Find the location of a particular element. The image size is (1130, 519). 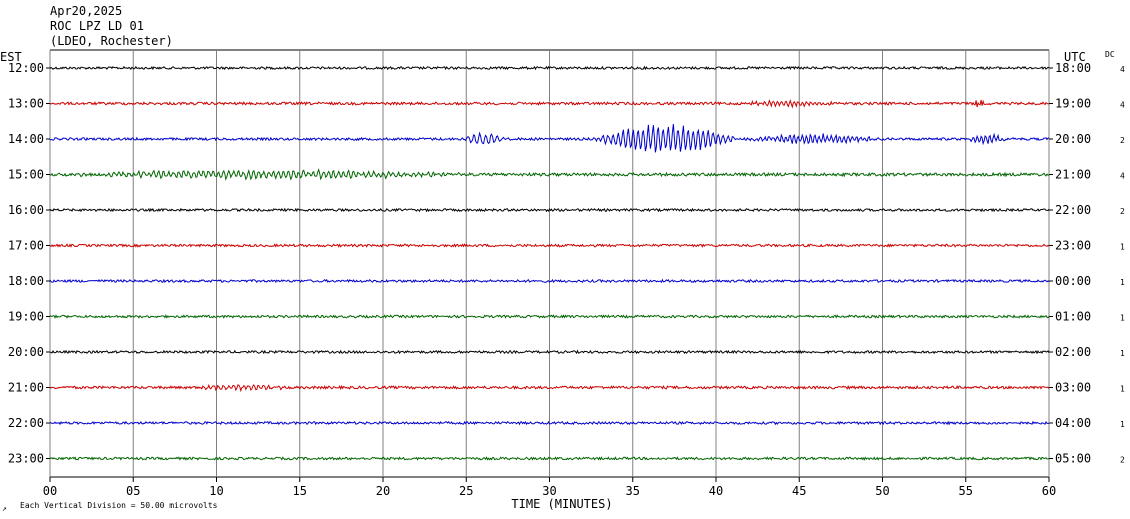

utc-time-label: 22:00 is located at coordinates (1073, 210).